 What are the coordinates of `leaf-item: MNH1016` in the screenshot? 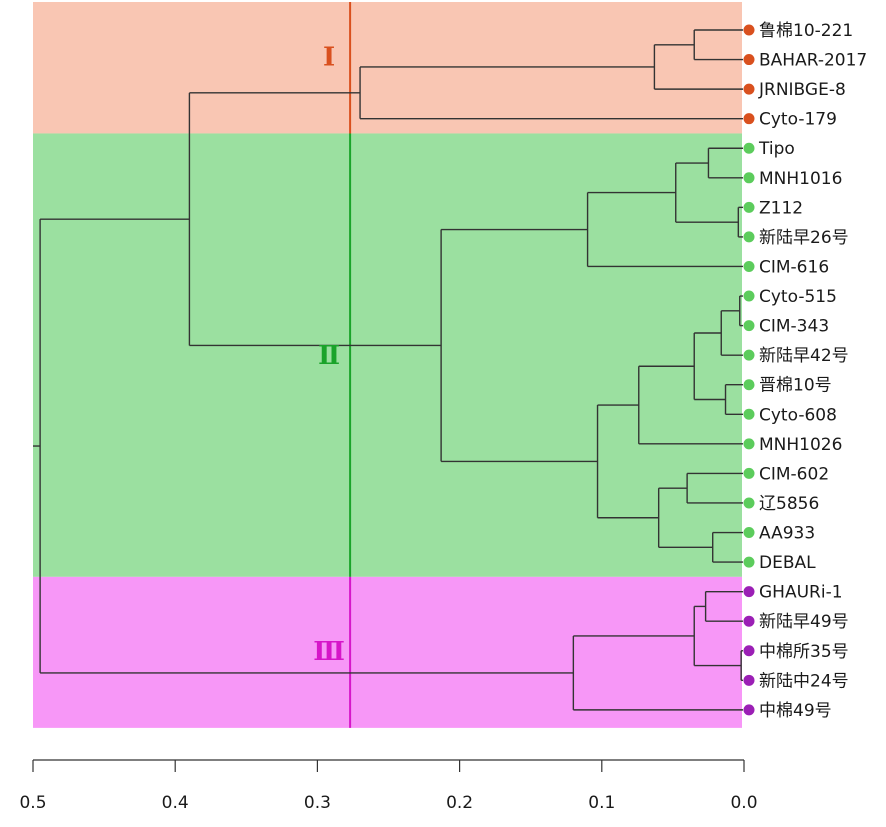 It's located at (792, 179).